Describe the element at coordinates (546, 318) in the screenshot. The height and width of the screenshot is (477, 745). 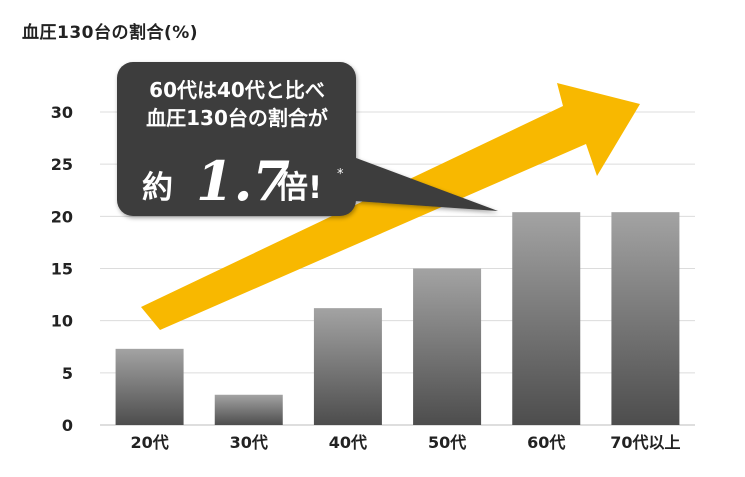
I see `bar-60代` at that location.